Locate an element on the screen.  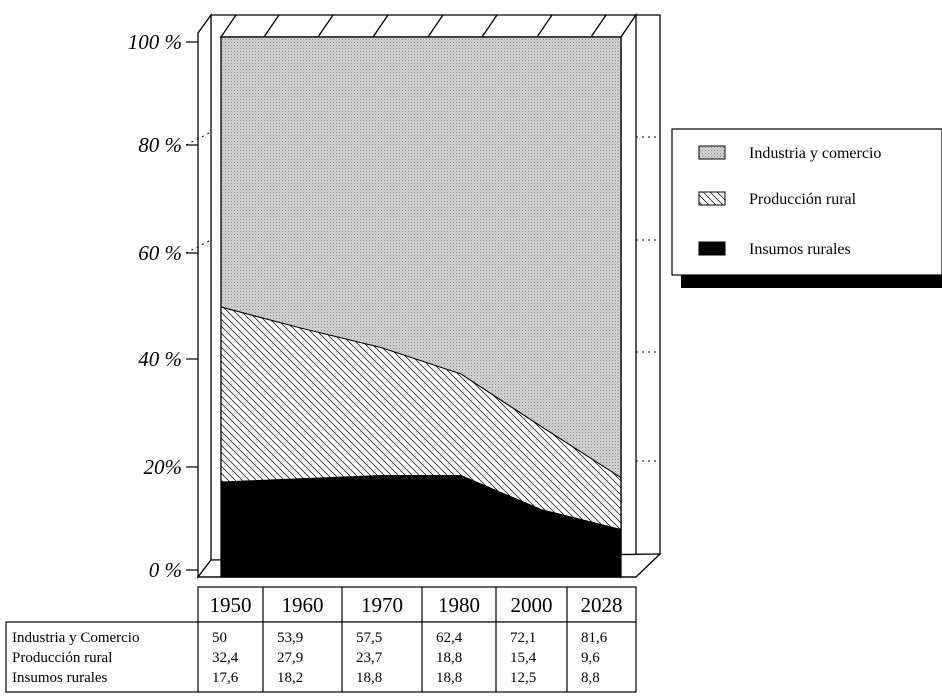
y-tick-label: 60 % is located at coordinates (160, 253).